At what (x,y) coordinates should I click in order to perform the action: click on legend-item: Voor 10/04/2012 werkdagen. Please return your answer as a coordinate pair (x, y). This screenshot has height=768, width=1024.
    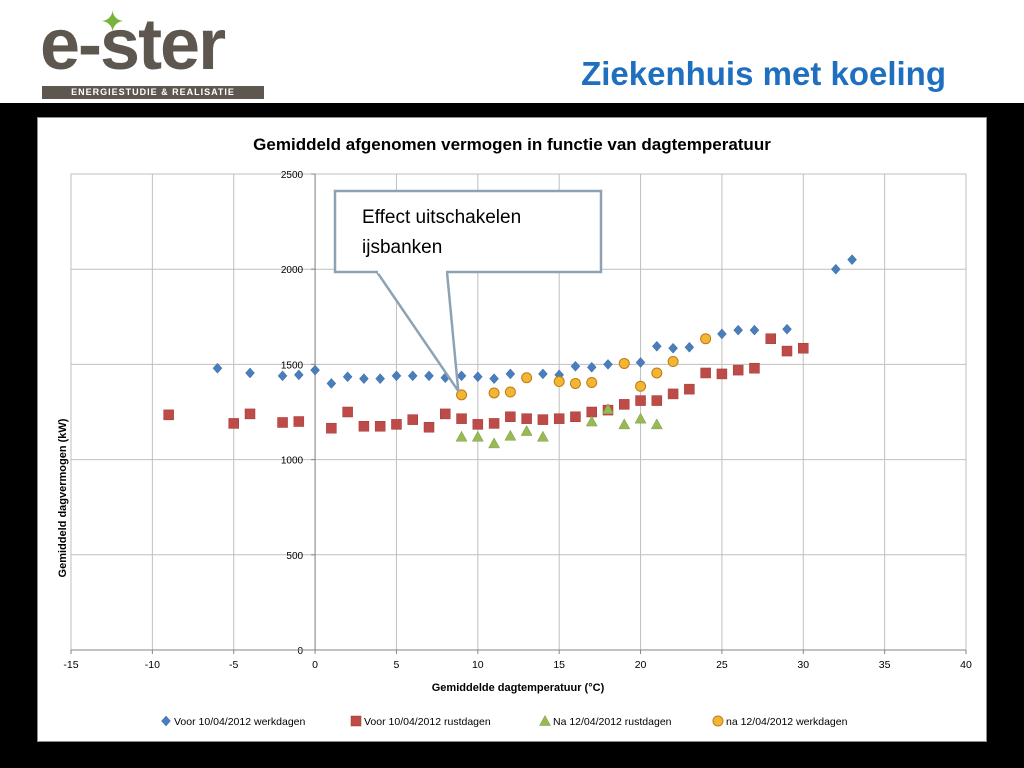
    Looking at the image, I should click on (233, 721).